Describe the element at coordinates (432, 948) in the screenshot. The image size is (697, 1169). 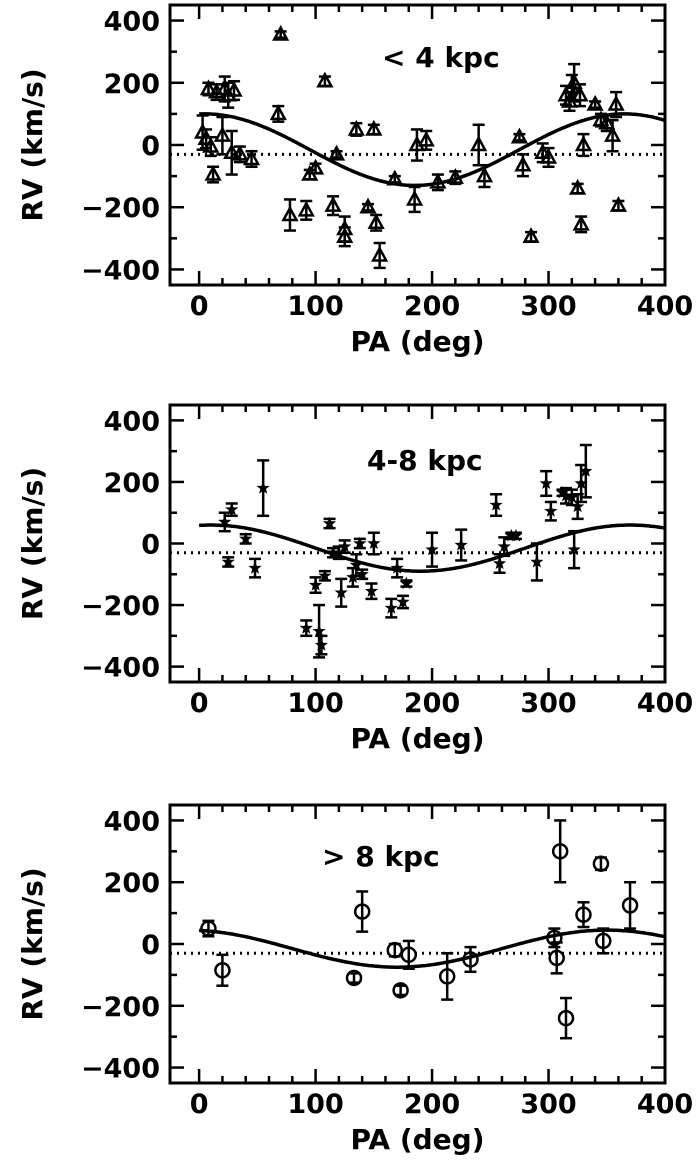
I see `rotation-model-curve` at that location.